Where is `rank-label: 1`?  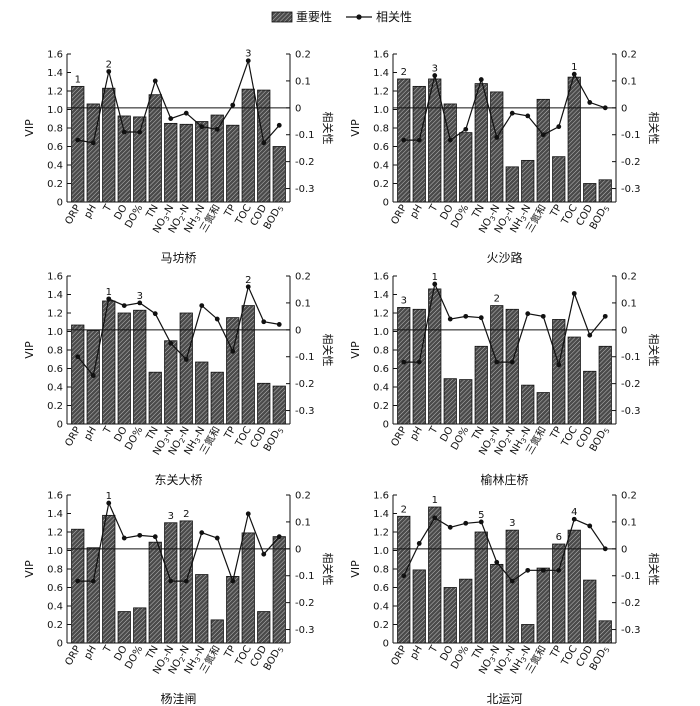
rank-label: 1 is located at coordinates (109, 496).